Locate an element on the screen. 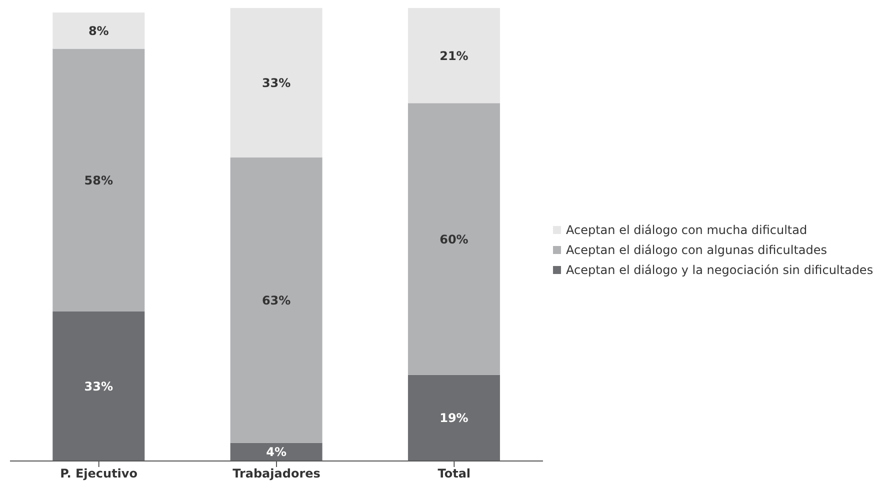 Image resolution: width=895 pixels, height=499 pixels. data-label: 63% is located at coordinates (276, 300).